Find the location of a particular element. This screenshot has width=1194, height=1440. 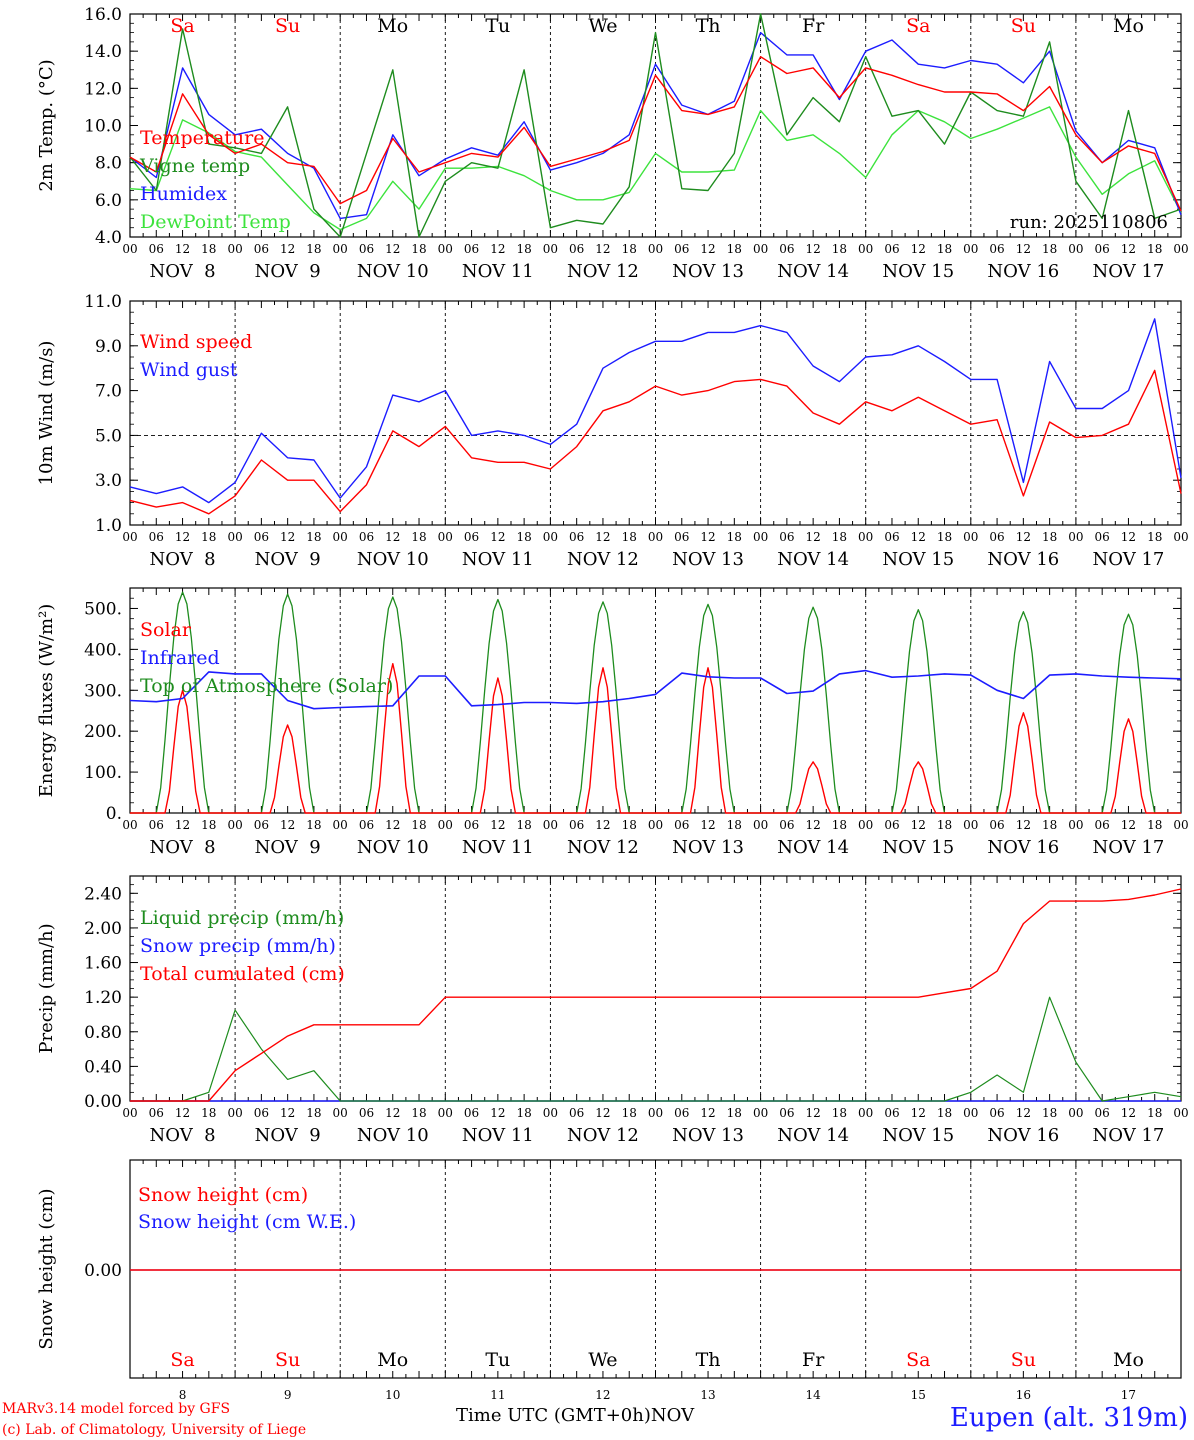

wind-y-tick-label: 7.0 is located at coordinates (108, 392).